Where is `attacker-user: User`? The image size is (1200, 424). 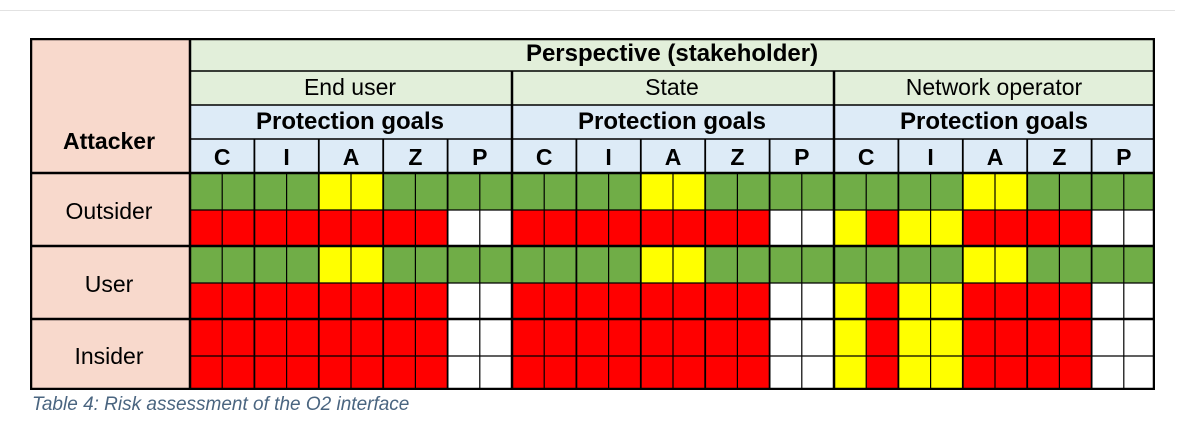 attacker-user: User is located at coordinates (109, 284).